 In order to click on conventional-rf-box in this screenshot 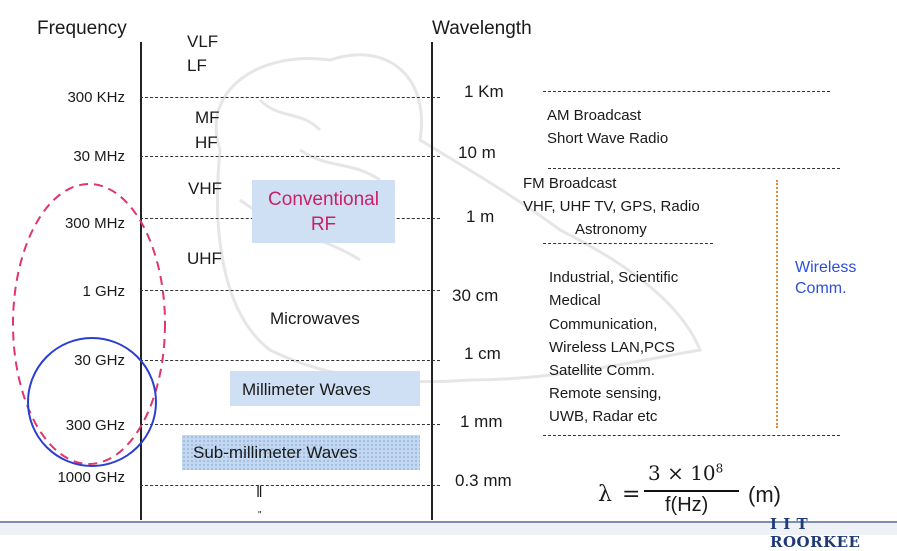, I will do `click(323, 211)`.